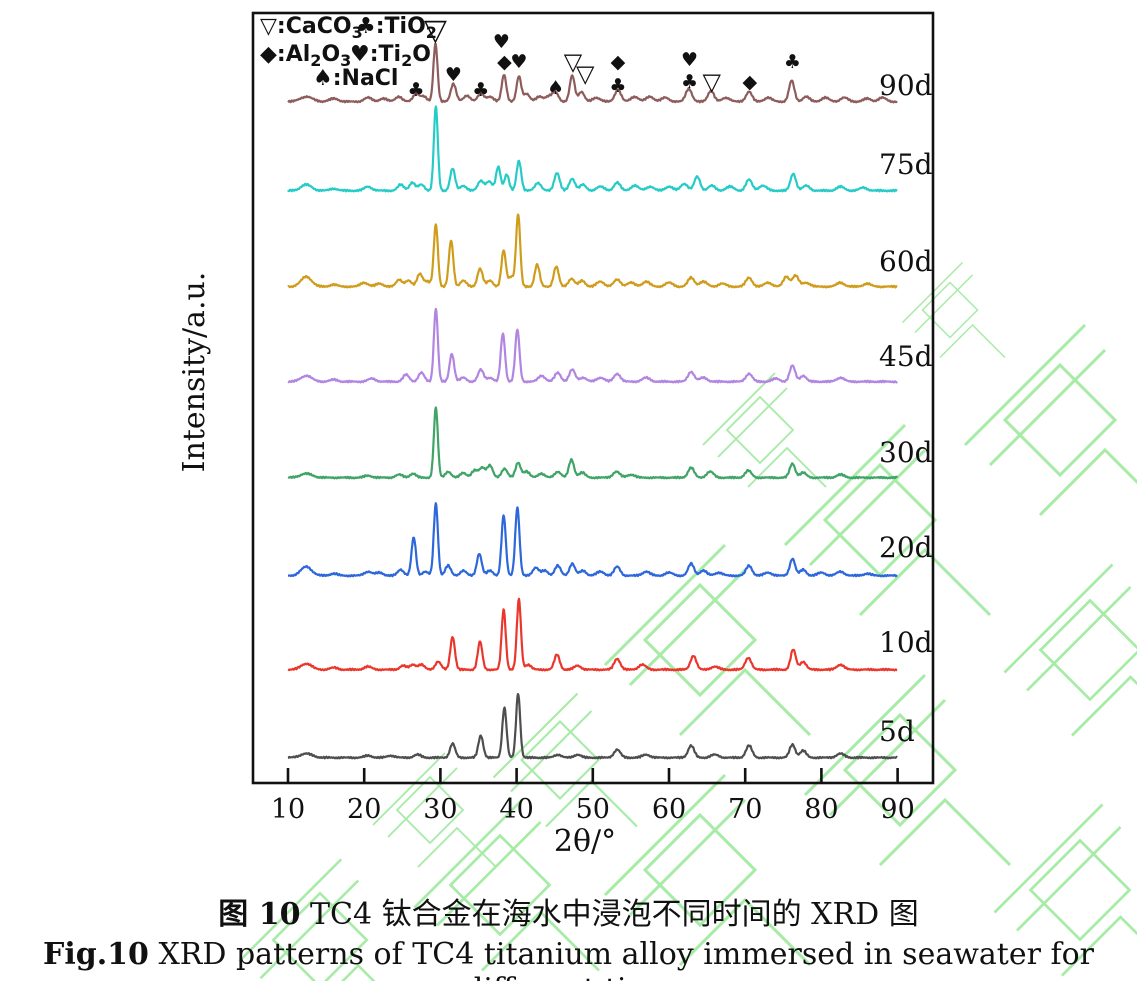  I want to click on trace-label-45d: 45d, so click(906, 356).